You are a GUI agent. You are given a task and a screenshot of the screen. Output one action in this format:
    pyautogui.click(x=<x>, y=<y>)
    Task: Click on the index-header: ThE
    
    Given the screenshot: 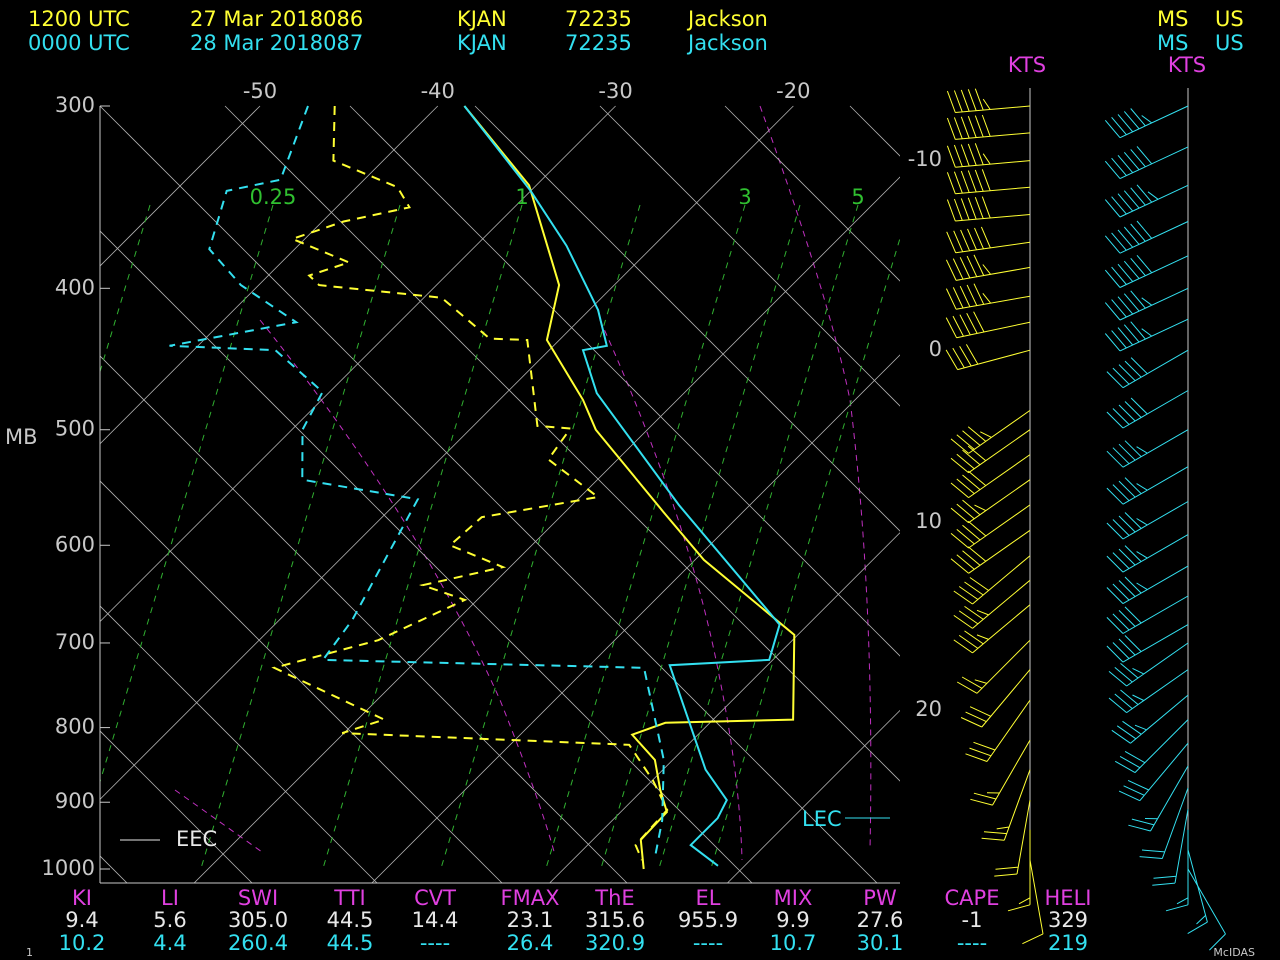 What is the action you would take?
    pyautogui.click(x=614, y=898)
    